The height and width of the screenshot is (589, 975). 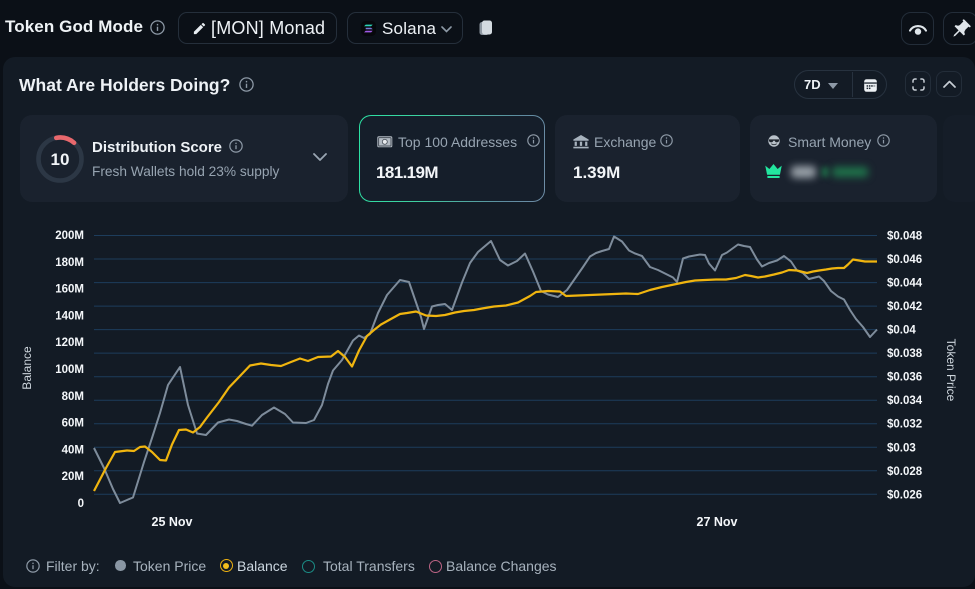 I want to click on svg-text: 200M, so click(x=69, y=236).